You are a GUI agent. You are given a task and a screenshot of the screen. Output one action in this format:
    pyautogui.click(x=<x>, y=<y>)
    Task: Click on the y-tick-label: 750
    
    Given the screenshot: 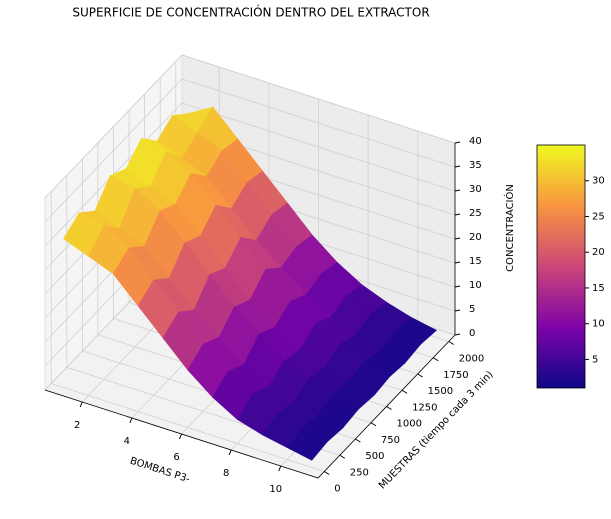 What is the action you would take?
    pyautogui.click(x=390, y=440)
    